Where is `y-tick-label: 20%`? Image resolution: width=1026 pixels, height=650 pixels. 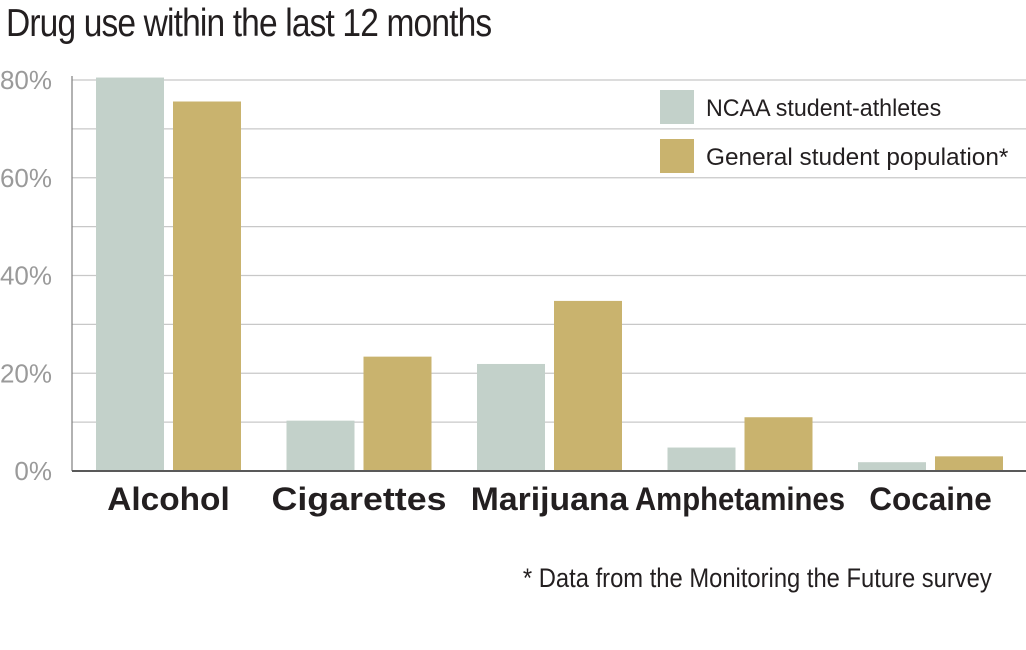
y-tick-label: 20% is located at coordinates (26, 373).